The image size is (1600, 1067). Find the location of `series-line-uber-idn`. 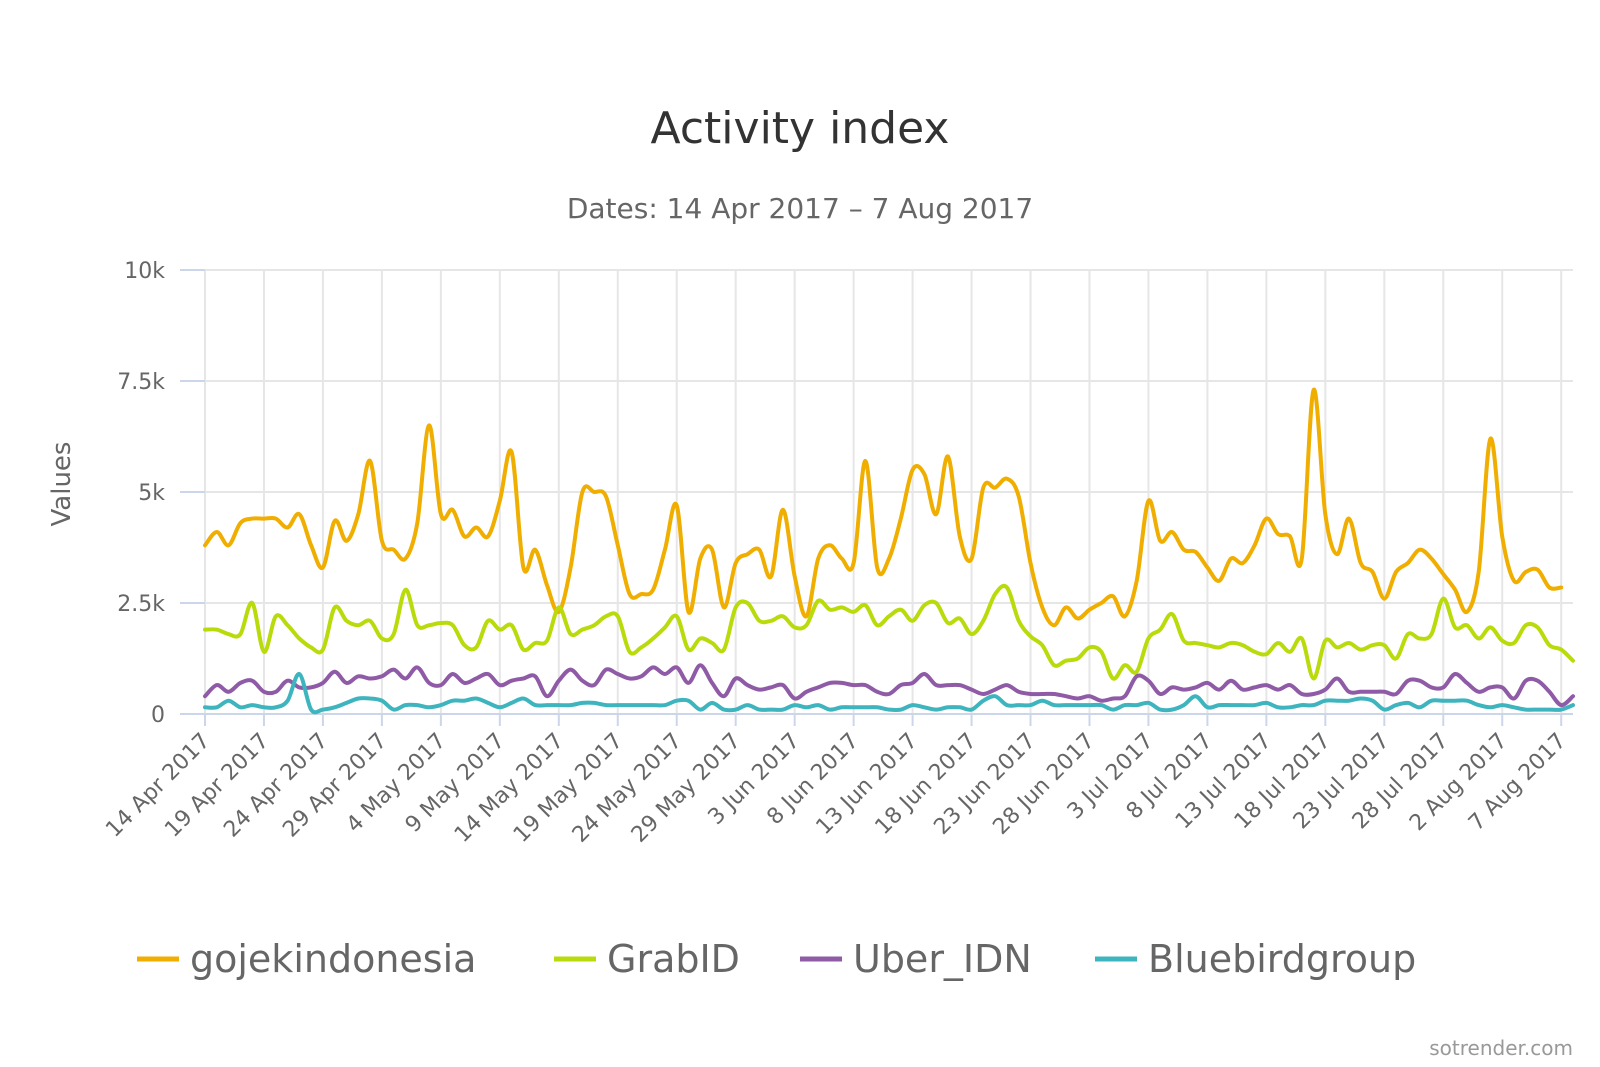

series-line-uber-idn is located at coordinates (889, 685).